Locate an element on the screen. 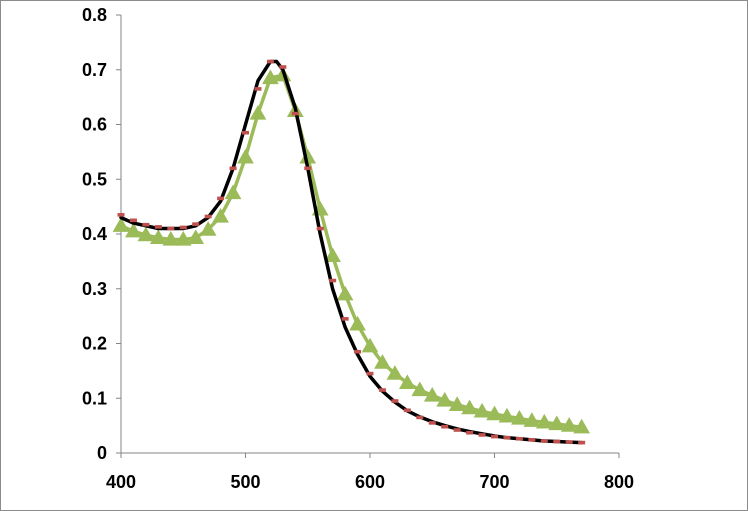 The height and width of the screenshot is (511, 748). y-tick-label: 0.8 is located at coordinates (94, 15).